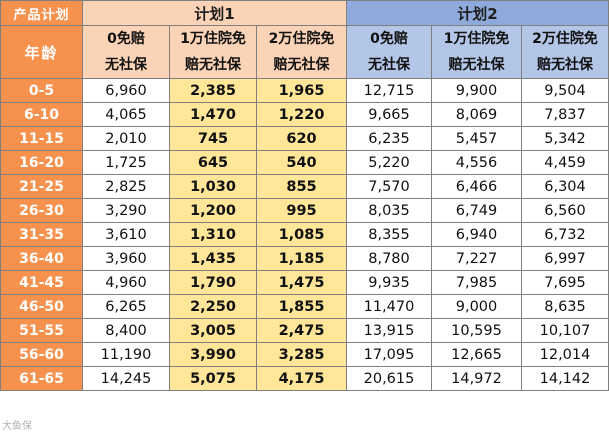 This screenshot has height=433, width=609. Describe the element at coordinates (41, 210) in the screenshot. I see `age-cell: 26-30` at that location.